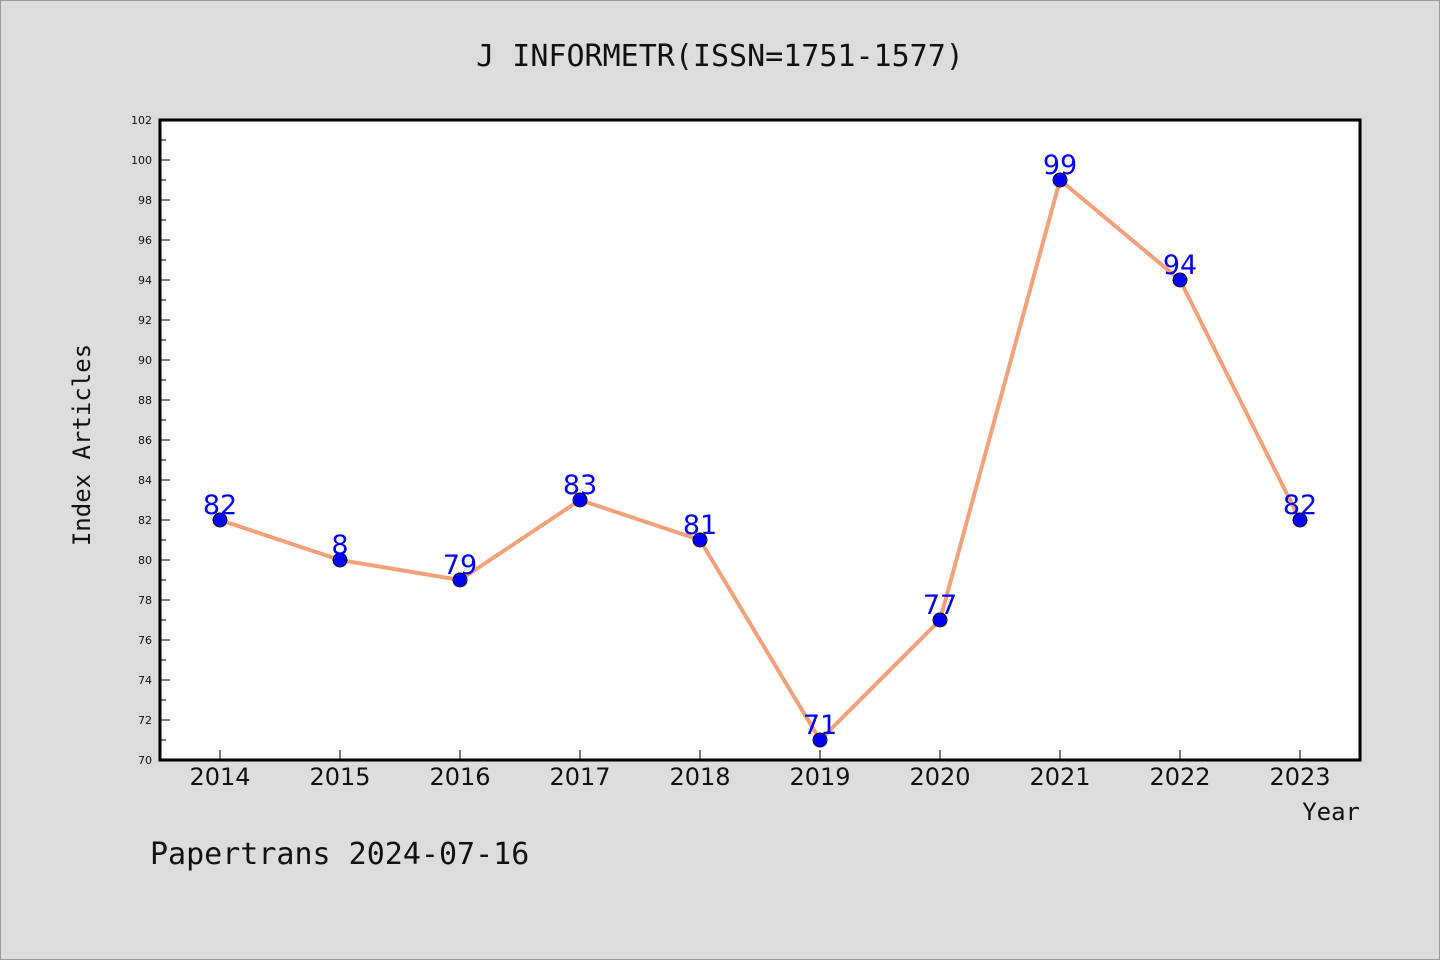 The width and height of the screenshot is (1440, 960). Describe the element at coordinates (760, 770) in the screenshot. I see `x-axis-ticks: 2014 2015 2016 2017 2018 2019 2020 2021 2022 2023` at that location.